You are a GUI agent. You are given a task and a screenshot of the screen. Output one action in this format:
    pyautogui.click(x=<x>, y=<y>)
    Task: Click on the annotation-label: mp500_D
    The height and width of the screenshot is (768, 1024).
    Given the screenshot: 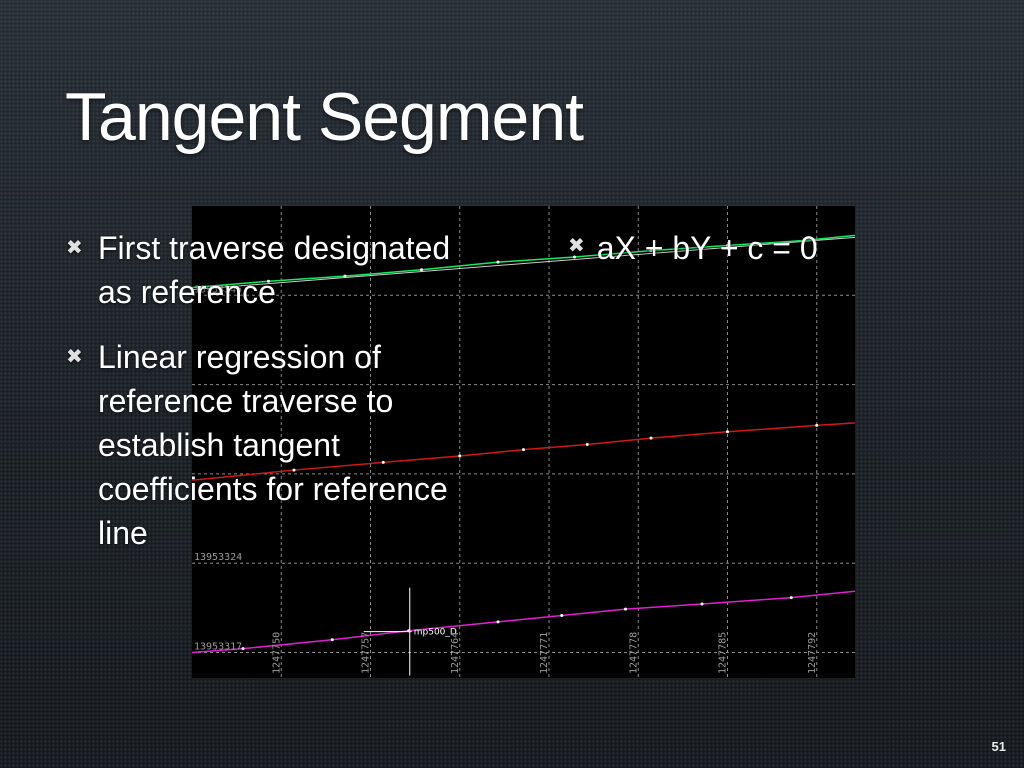 What is the action you would take?
    pyautogui.click(x=435, y=633)
    